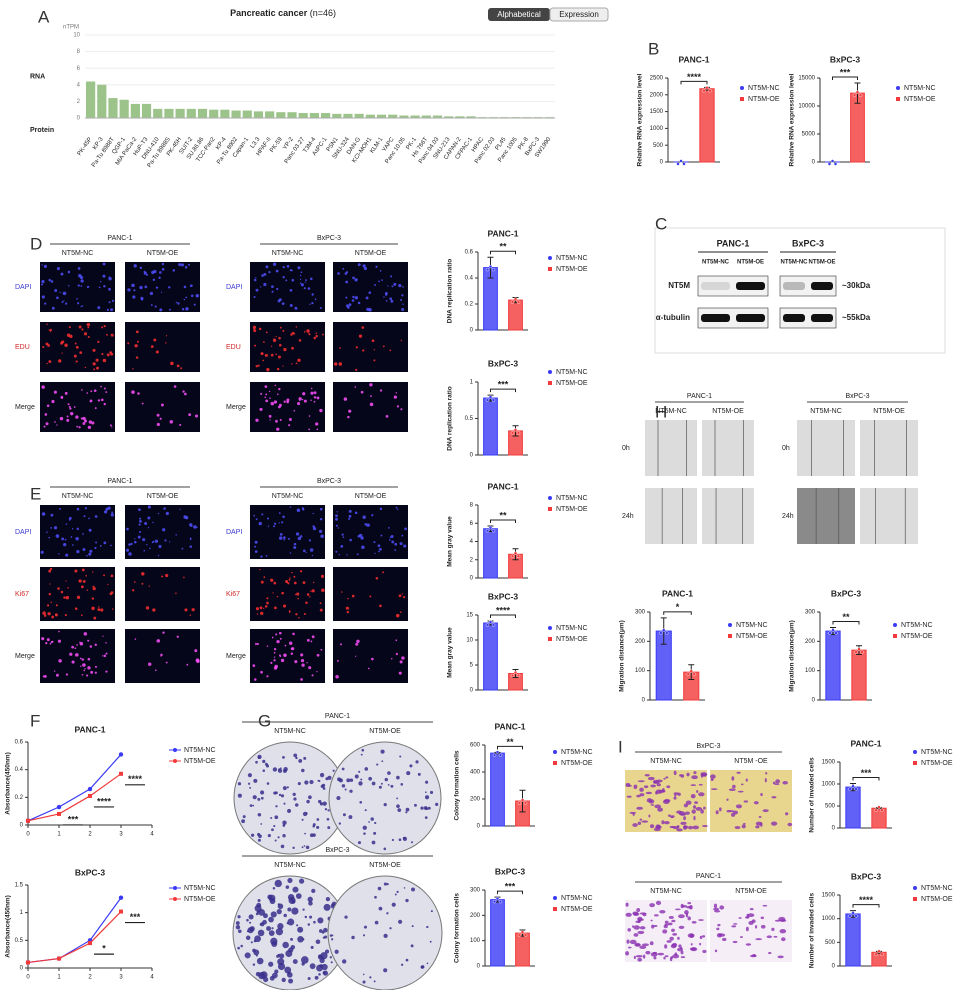 The height and width of the screenshot is (990, 965). What do you see at coordinates (28, 978) in the screenshot?
I see `x-tick-label: 0` at bounding box center [28, 978].